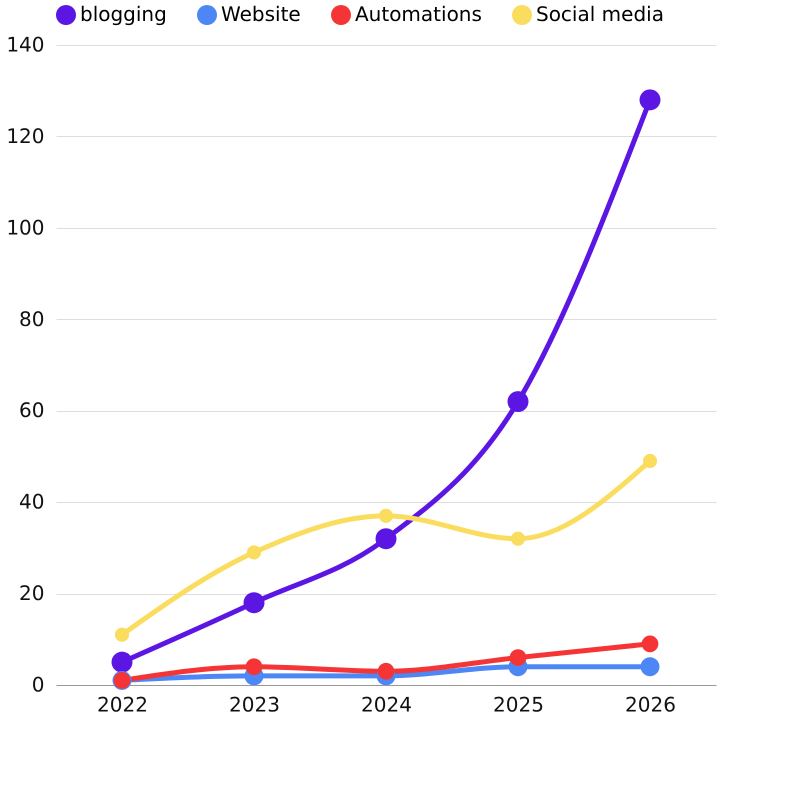  I want to click on y-tick-label: 40, so click(31, 502).